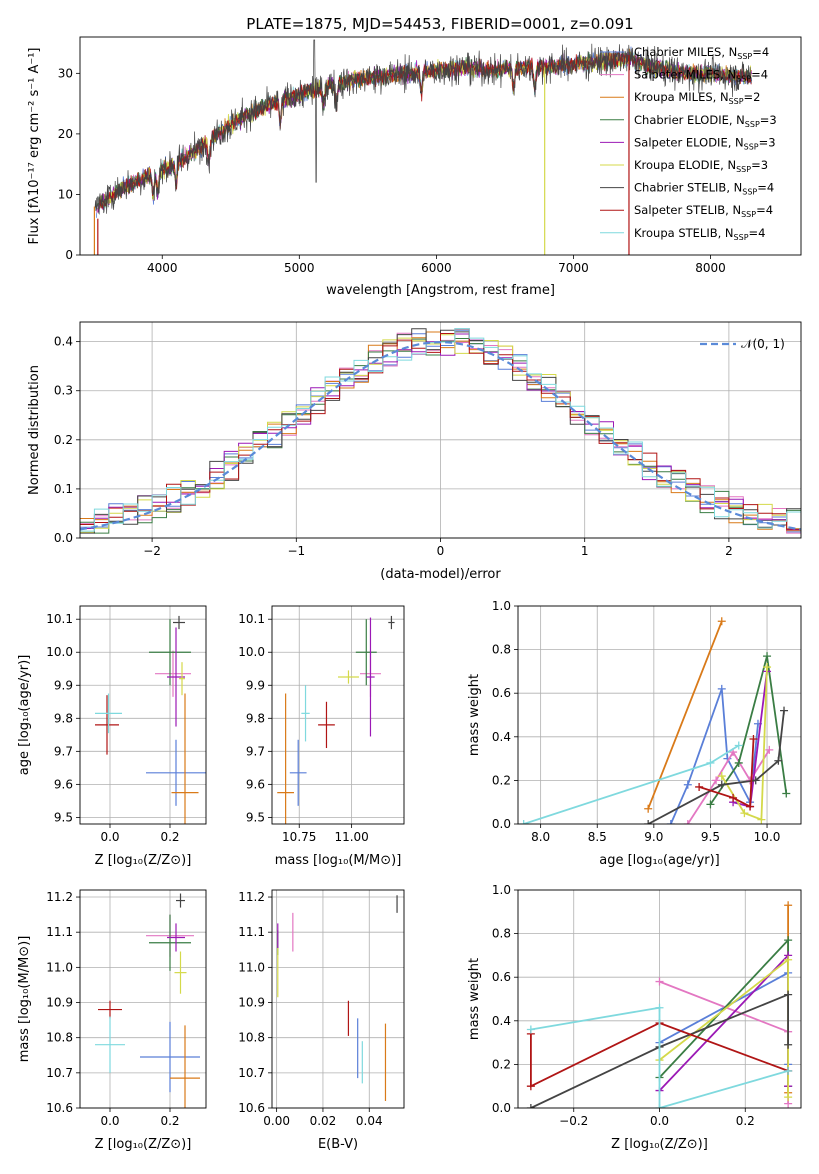 Image resolution: width=819 pixels, height=1174 pixels. What do you see at coordinates (255, 751) in the screenshot?
I see `age_vs_mass-y-tick-label: 9.7` at bounding box center [255, 751].